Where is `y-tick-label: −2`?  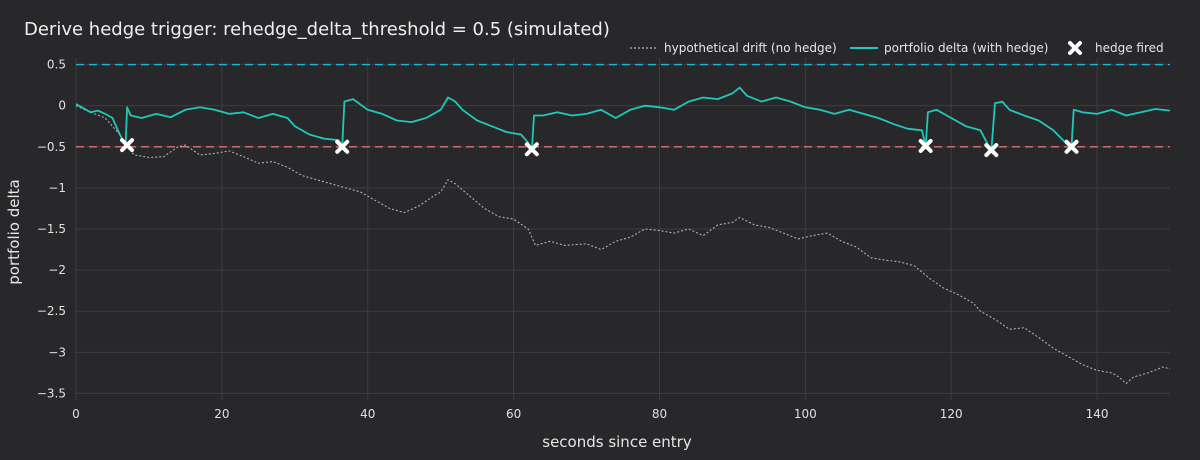 y-tick-label: −2 is located at coordinates (57, 270).